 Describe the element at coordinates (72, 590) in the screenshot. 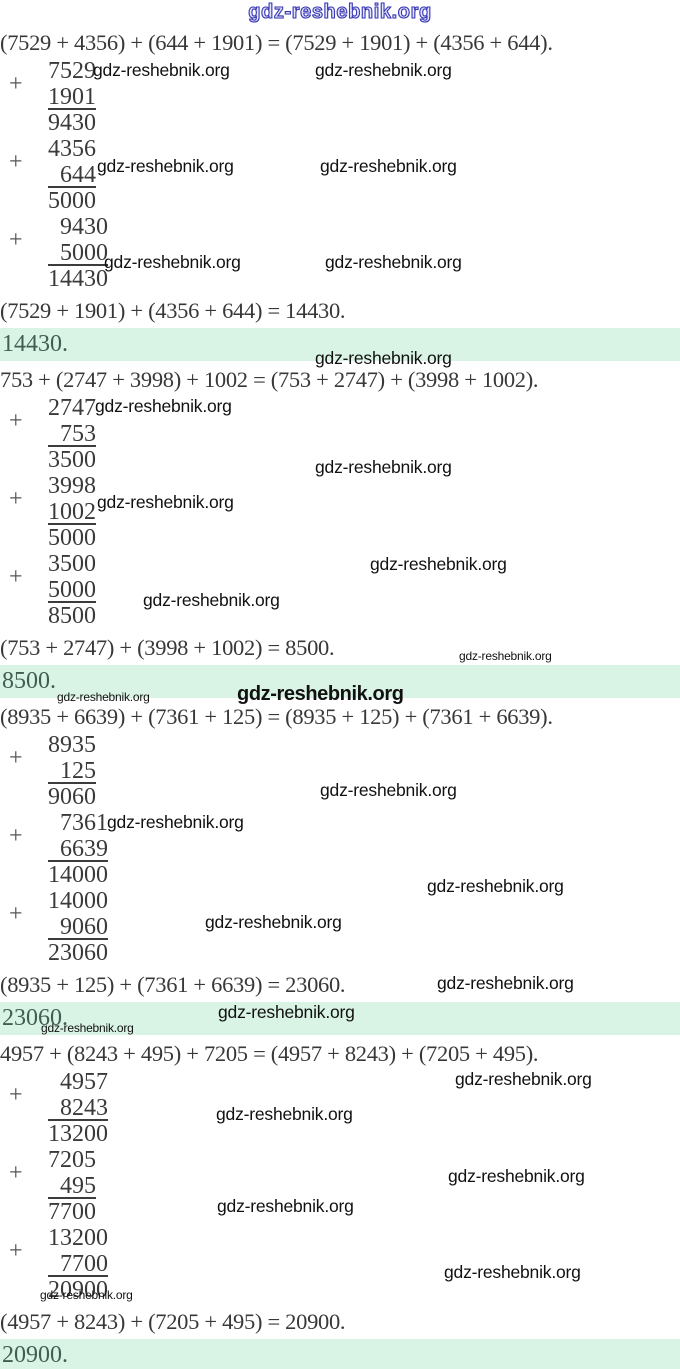

I see `addition-column: 3500 5000 8500` at that location.